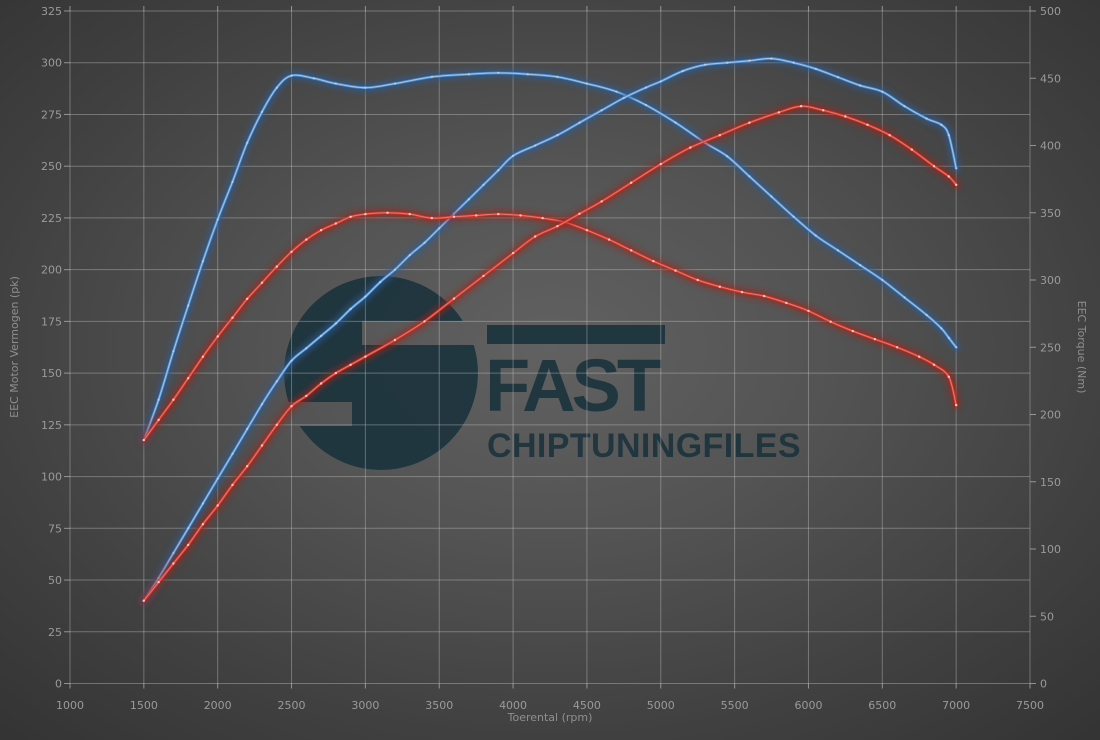  I want to click on x-tick-label: 5000, so click(661, 705).